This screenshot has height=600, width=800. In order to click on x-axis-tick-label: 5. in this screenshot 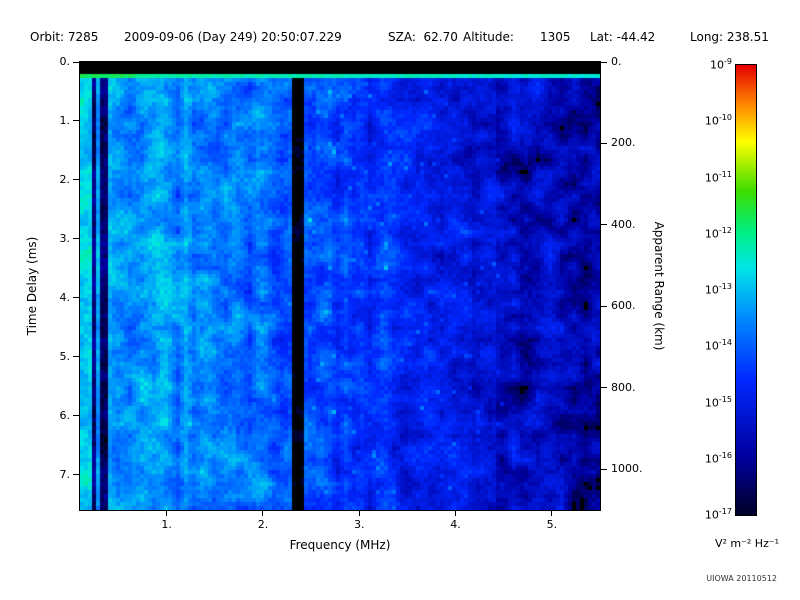, I will do `click(552, 524)`.